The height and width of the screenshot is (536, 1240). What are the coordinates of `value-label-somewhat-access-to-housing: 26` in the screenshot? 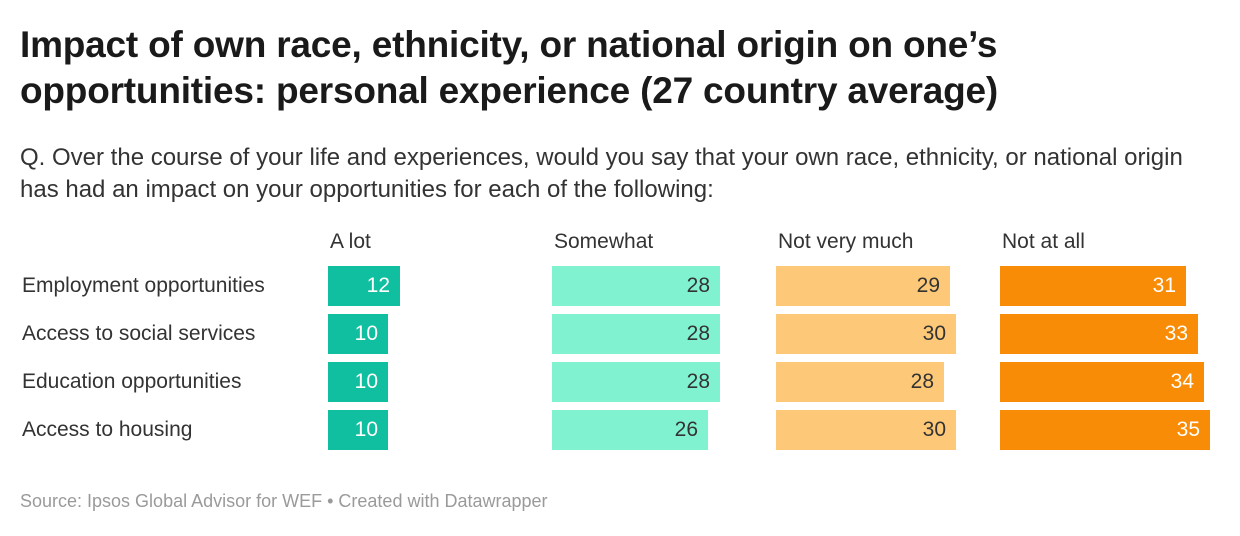 It's located at (686, 429).